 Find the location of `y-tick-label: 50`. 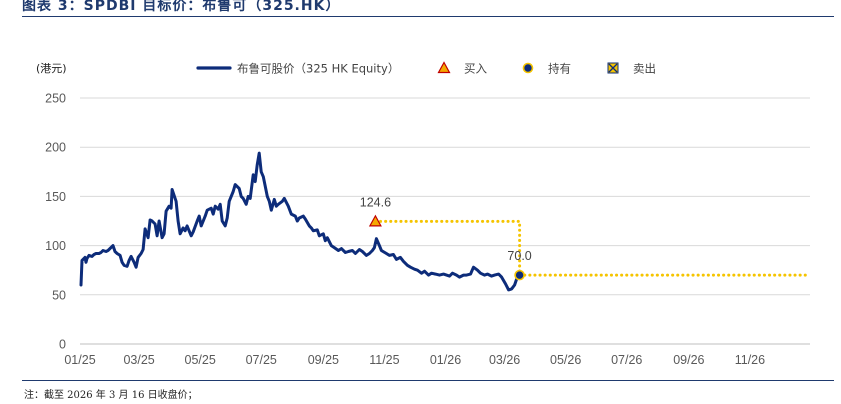

y-tick-label: 50 is located at coordinates (59, 295).